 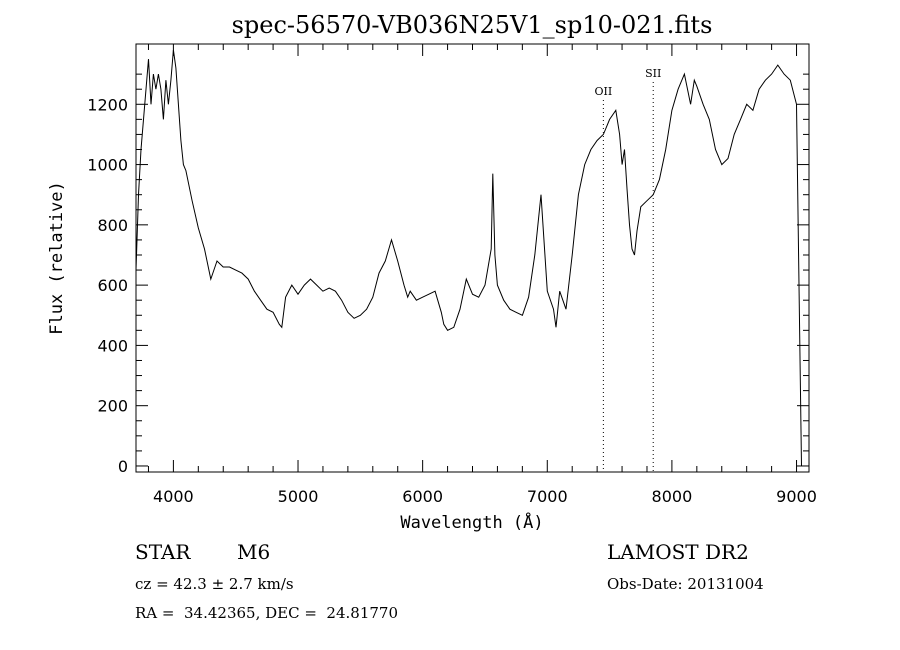 I want to click on x-tick-label: 9000, so click(x=796, y=496).